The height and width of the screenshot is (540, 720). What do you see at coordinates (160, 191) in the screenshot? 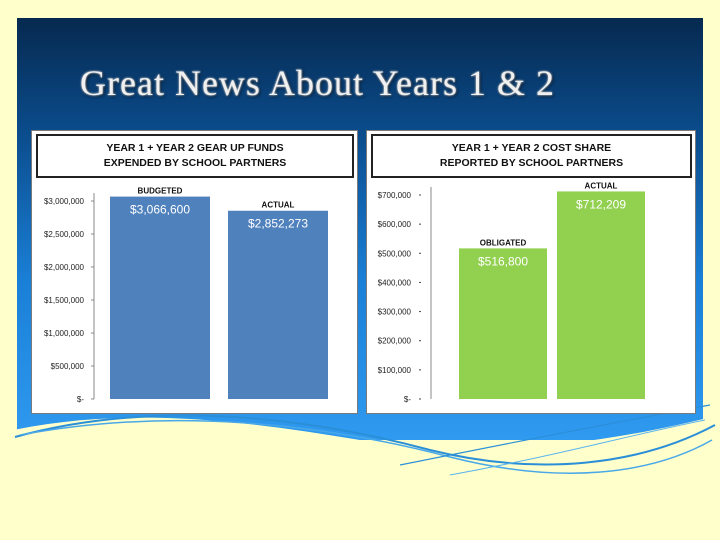
I see `category-label: BUDGETED` at bounding box center [160, 191].